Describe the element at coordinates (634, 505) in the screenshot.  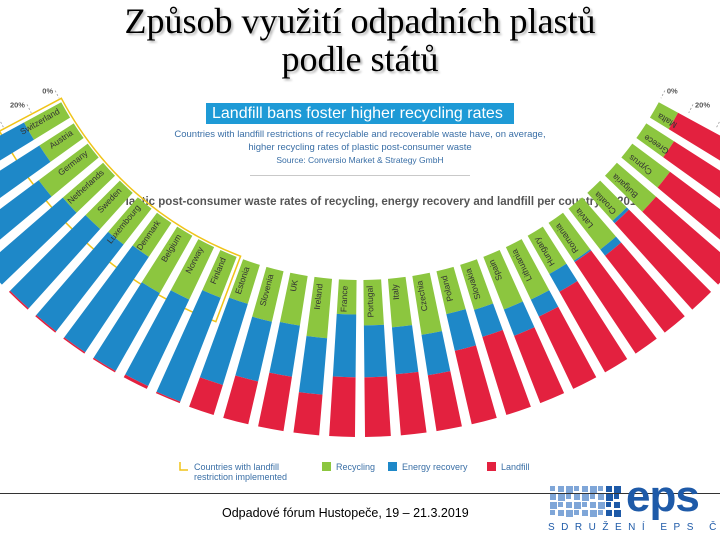
I see `eps-logo: eps SDRUŽENÍ EPS ČR` at that location.